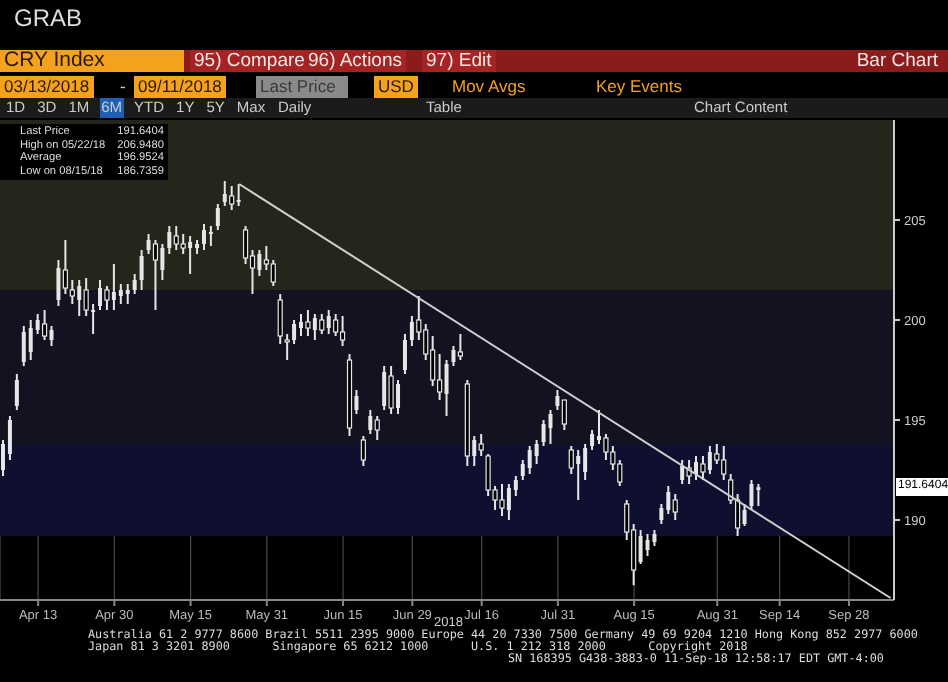  What do you see at coordinates (47, 87) in the screenshot?
I see `text: 03/13/2018` at bounding box center [47, 87].